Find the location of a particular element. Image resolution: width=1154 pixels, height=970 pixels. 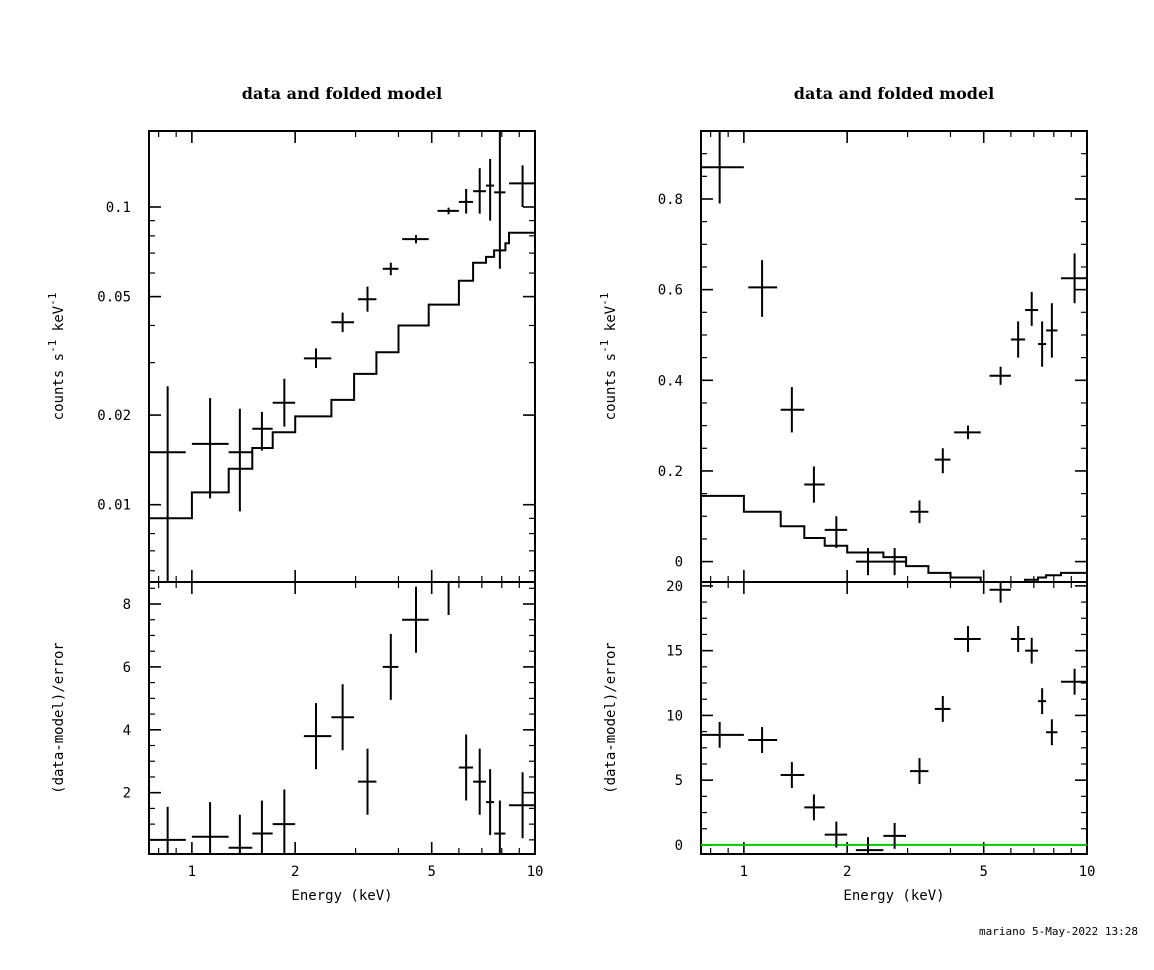

left-top-title: data and folded model is located at coordinates (342, 93).